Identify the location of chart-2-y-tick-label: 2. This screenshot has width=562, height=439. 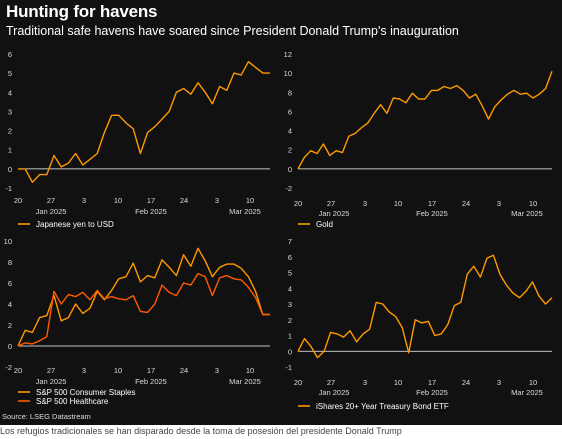
(290, 150).